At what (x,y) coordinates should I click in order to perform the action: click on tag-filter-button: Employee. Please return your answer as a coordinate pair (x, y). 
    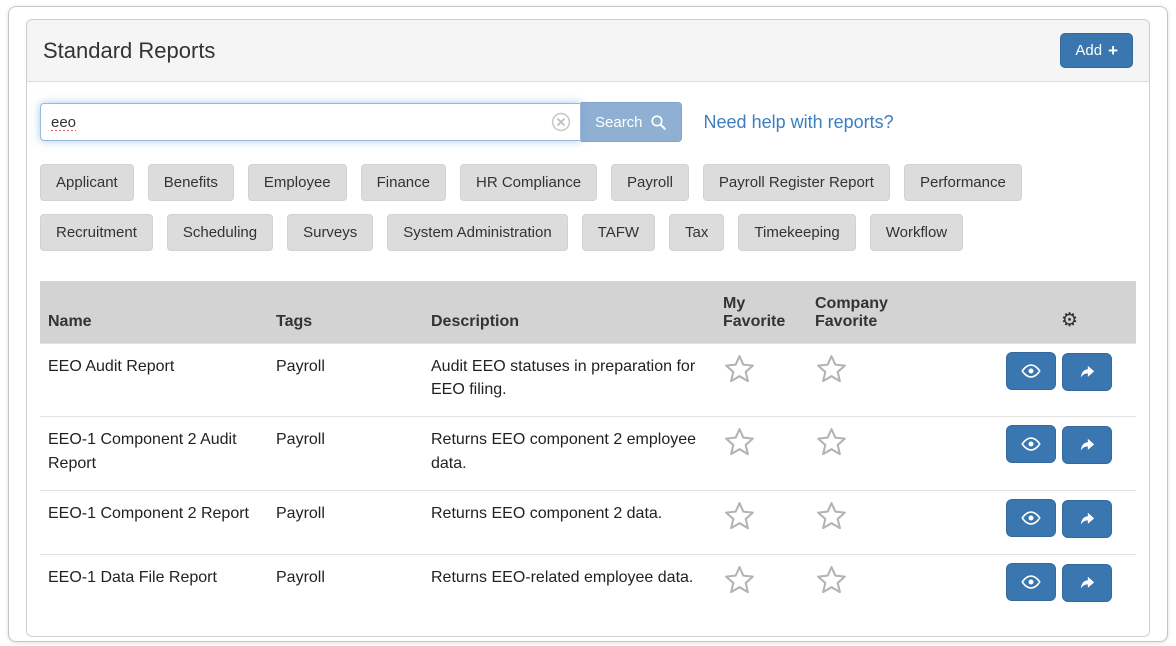
    Looking at the image, I should click on (297, 182).